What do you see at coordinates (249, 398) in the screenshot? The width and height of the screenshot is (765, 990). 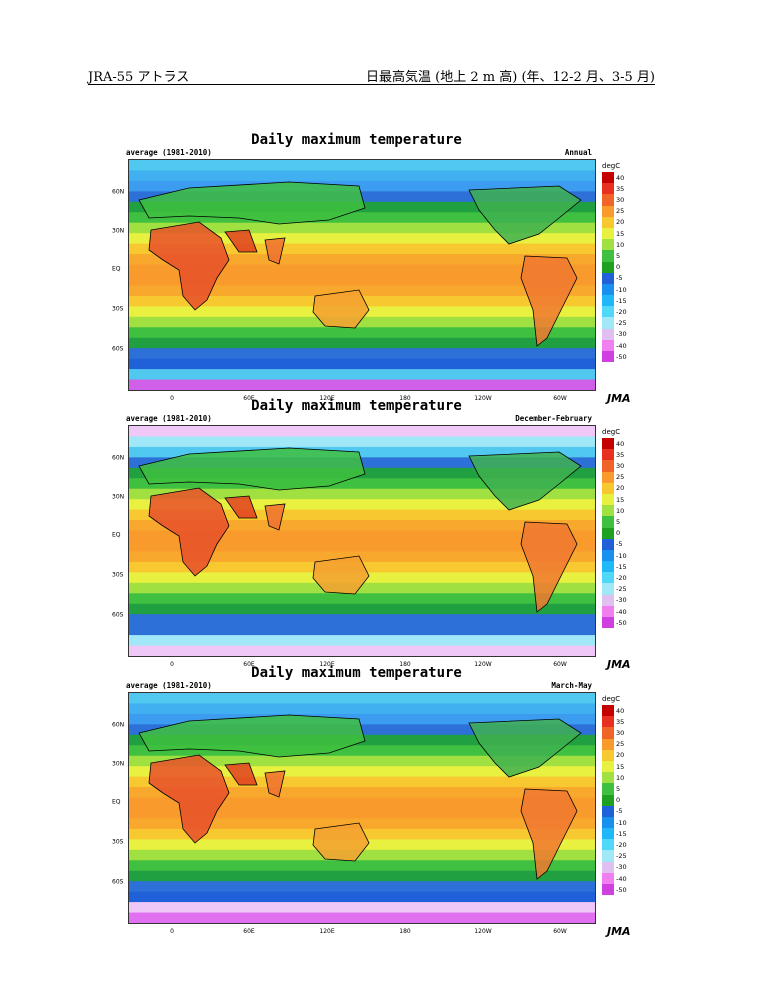 I see `lon-tick-label: 60E` at bounding box center [249, 398].